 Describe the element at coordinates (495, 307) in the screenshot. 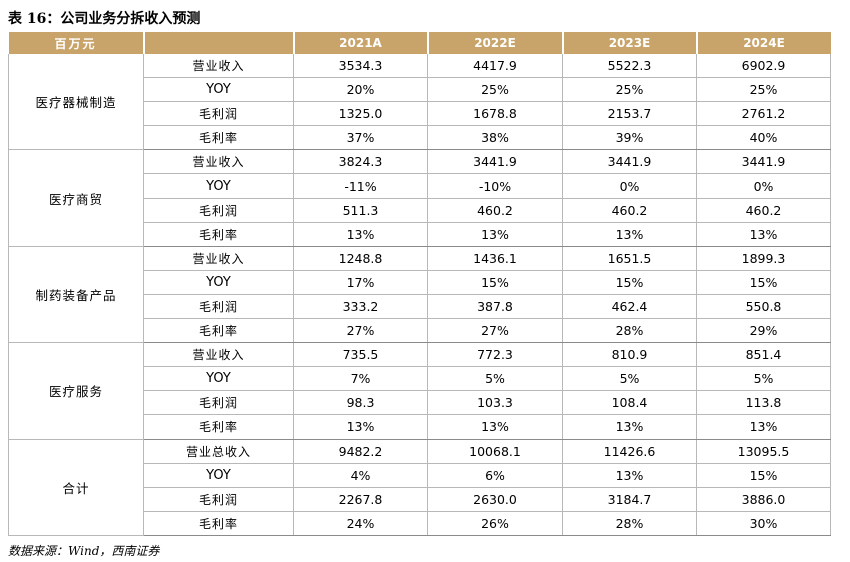

I see `value-cell: 387.8` at that location.